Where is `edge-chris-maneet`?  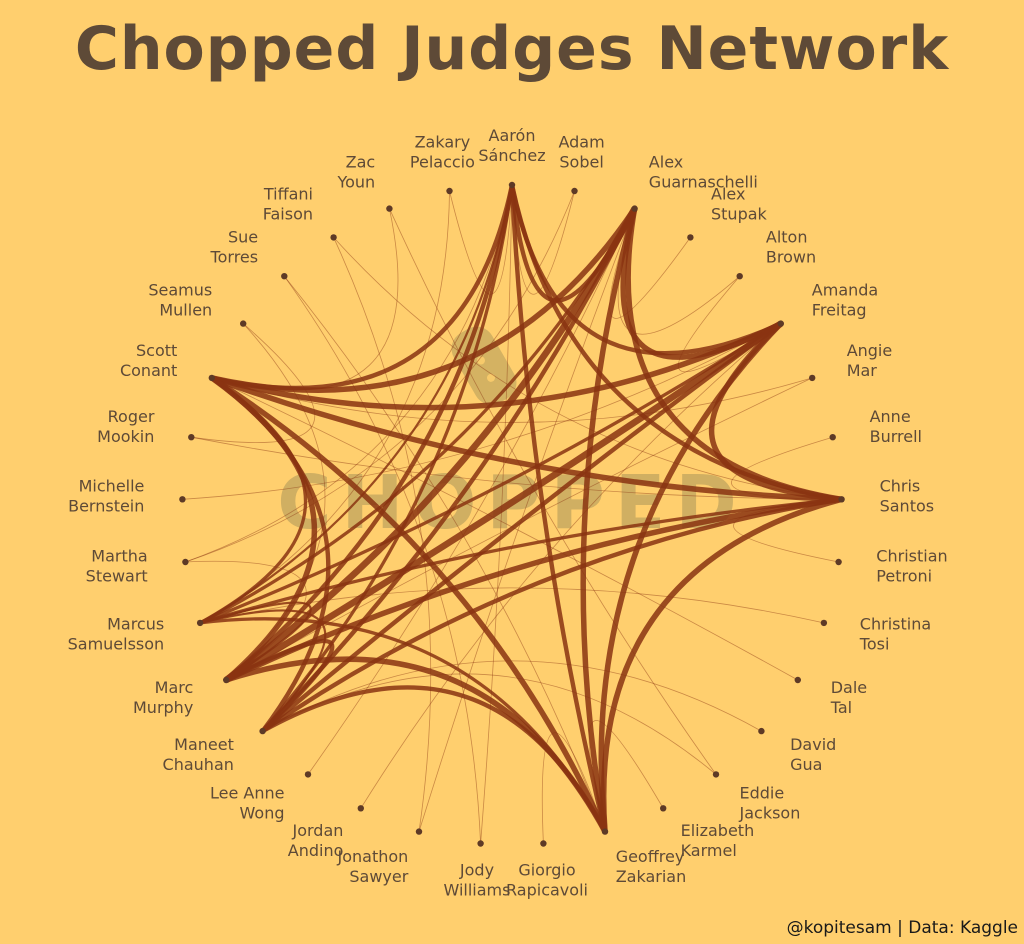
edge-chris-maneet is located at coordinates (551, 615).